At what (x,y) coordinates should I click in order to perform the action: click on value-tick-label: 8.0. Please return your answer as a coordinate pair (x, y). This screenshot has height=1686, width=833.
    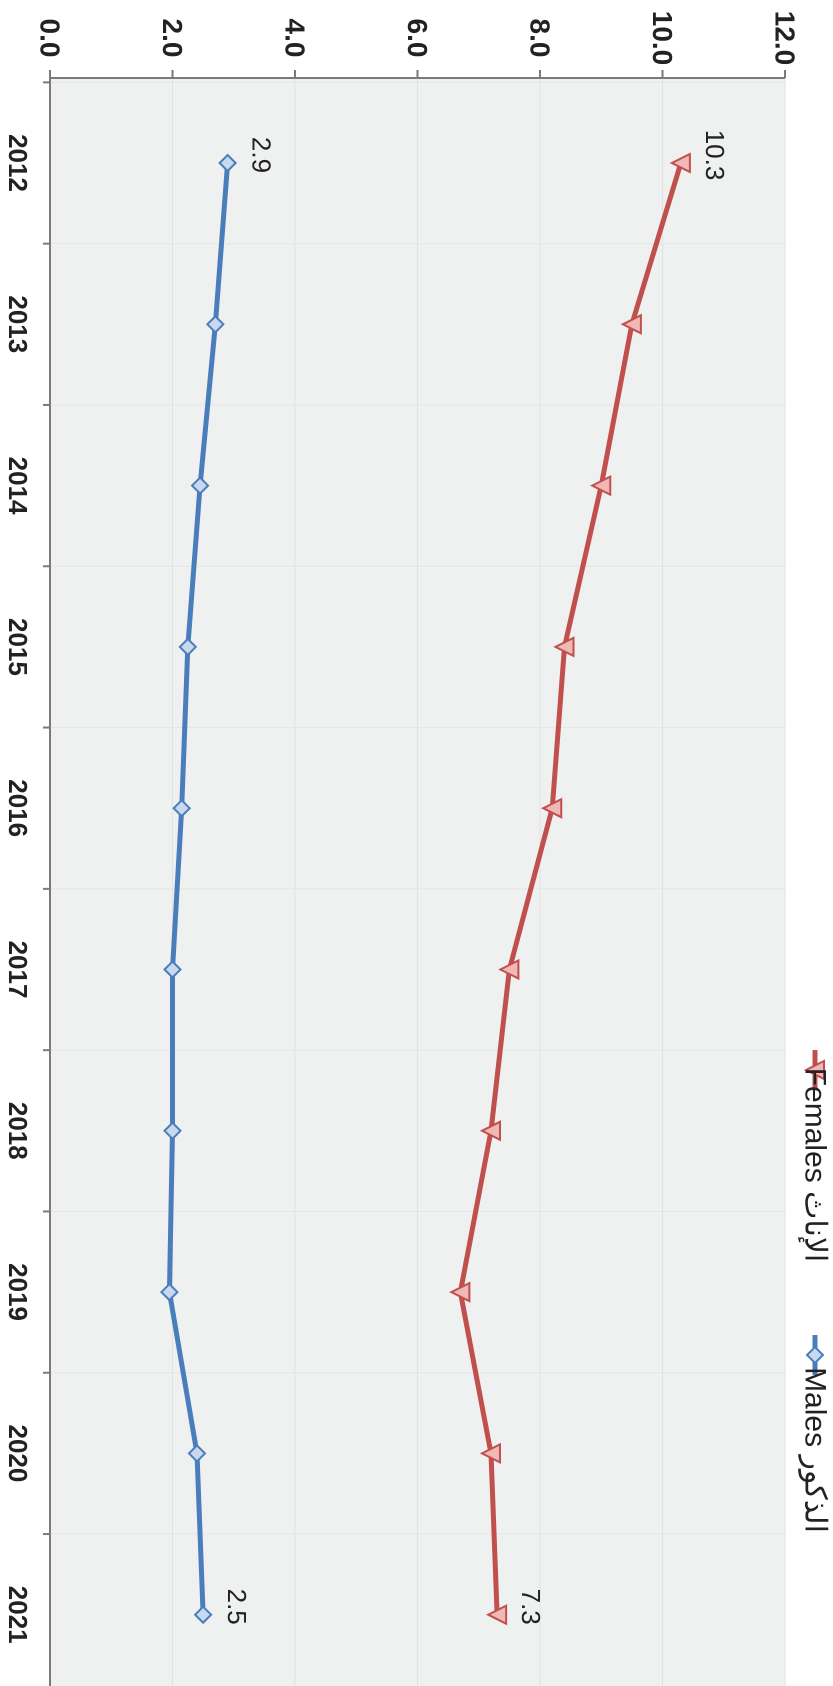
    Looking at the image, I should click on (540, 38).